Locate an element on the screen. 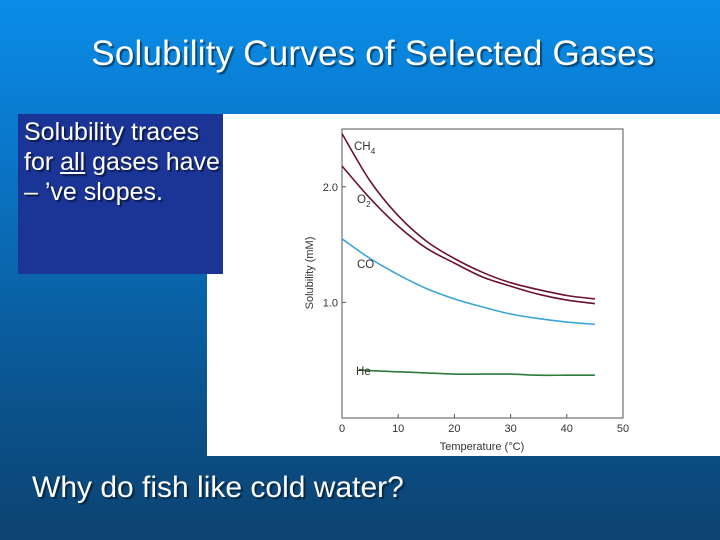 The height and width of the screenshot is (540, 720). series-label-co: CO is located at coordinates (365, 265).